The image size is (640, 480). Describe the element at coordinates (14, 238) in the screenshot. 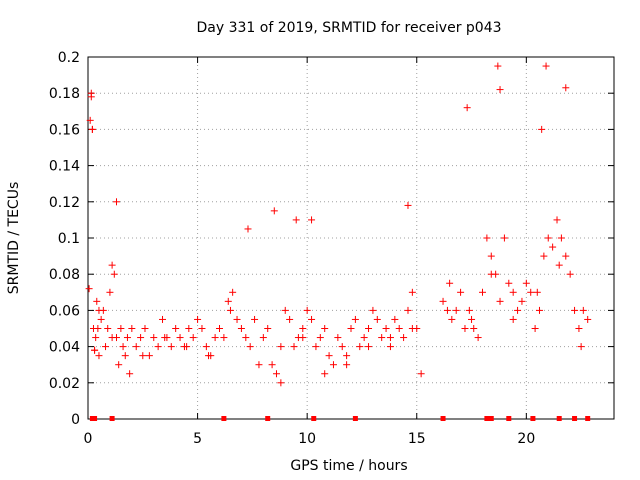

I see `y-axis-label: SRMTID / TECUs` at that location.